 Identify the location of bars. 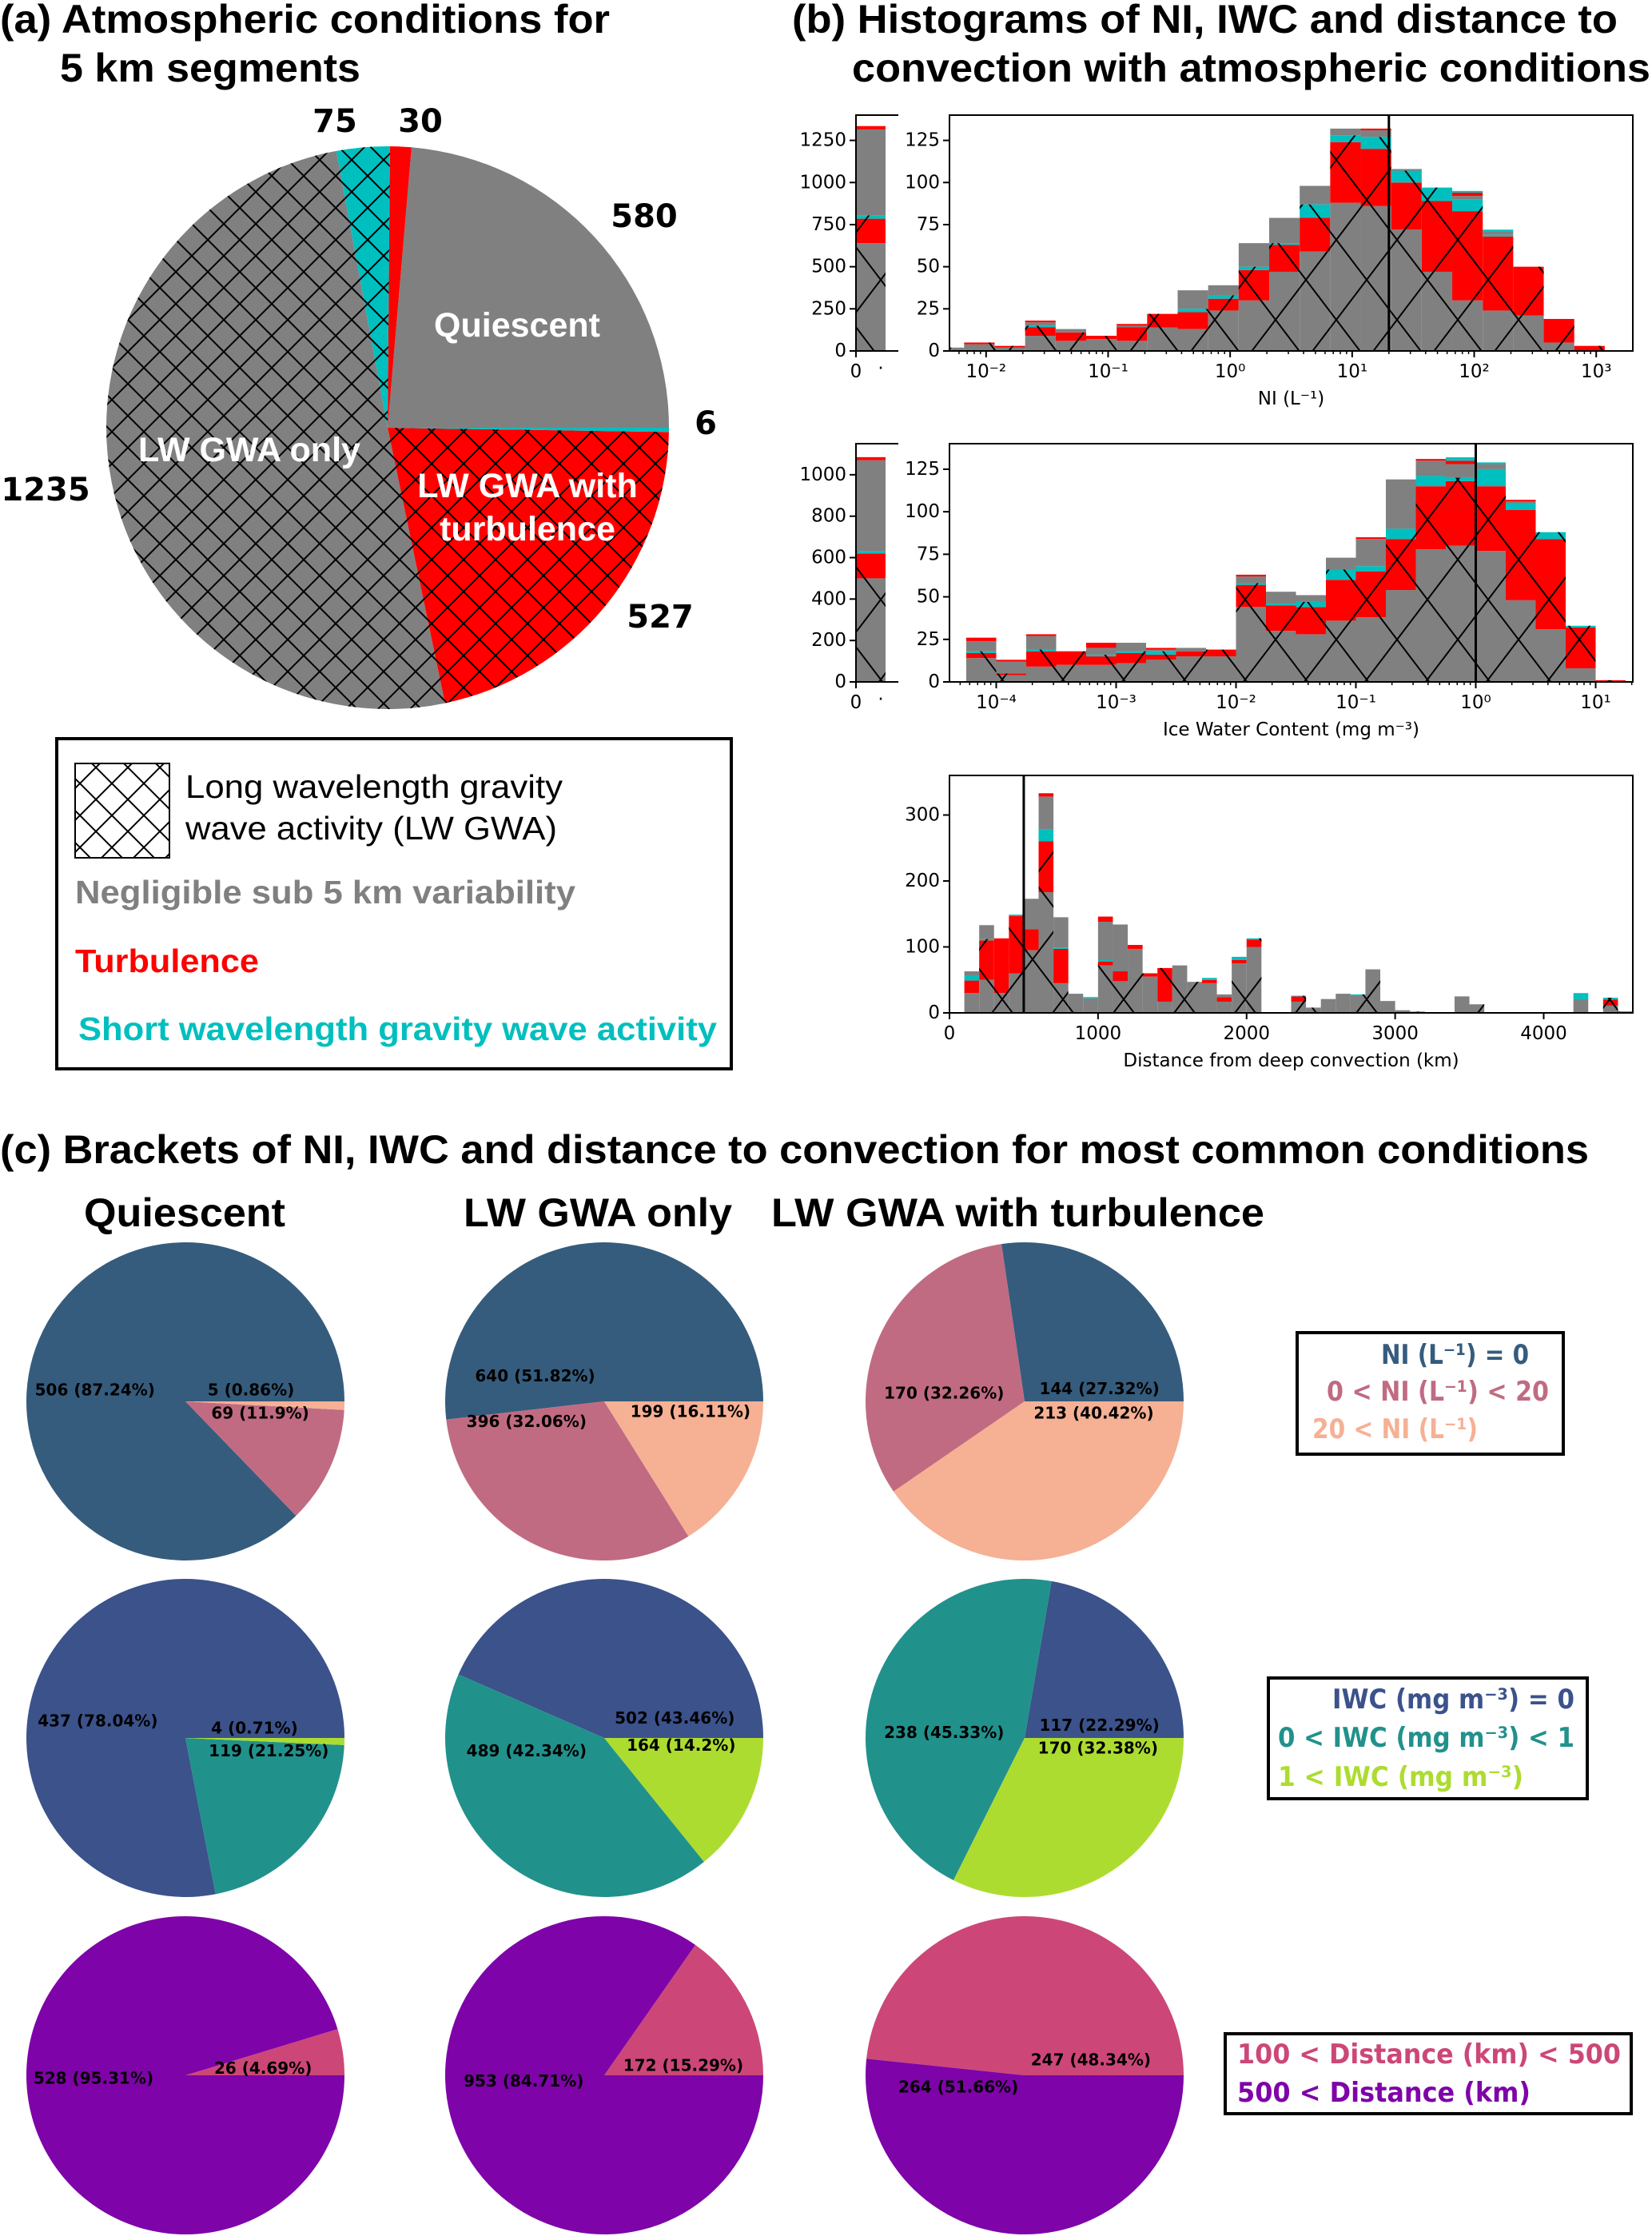
(1298, 903).